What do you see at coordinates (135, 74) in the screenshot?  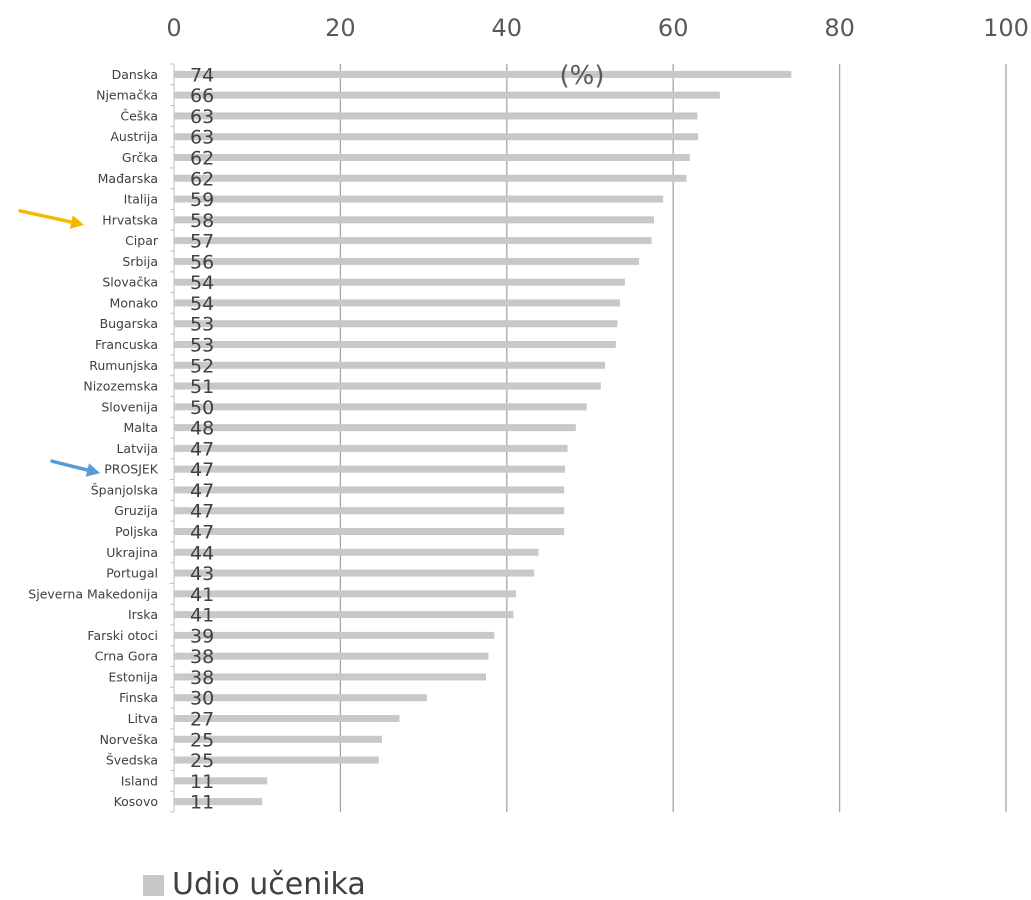 I see `category-label: Danska` at bounding box center [135, 74].